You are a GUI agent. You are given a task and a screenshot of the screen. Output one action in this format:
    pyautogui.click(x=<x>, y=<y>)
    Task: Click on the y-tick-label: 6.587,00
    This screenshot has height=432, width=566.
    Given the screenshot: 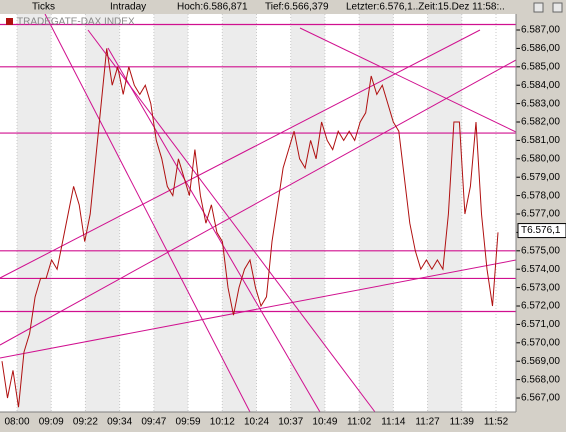 What is the action you would take?
    pyautogui.click(x=540, y=30)
    